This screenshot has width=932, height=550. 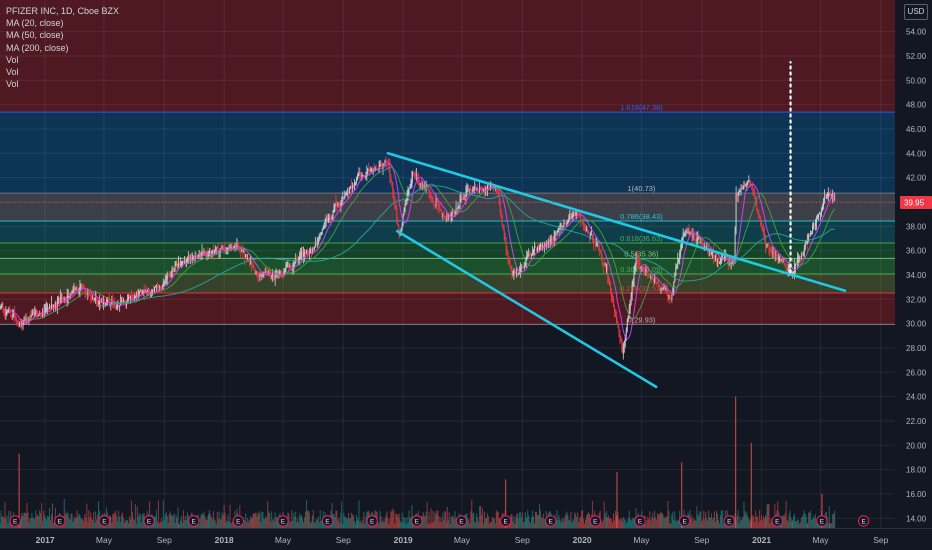 I want to click on legend-ma50: MA (50, close), so click(x=35, y=35).